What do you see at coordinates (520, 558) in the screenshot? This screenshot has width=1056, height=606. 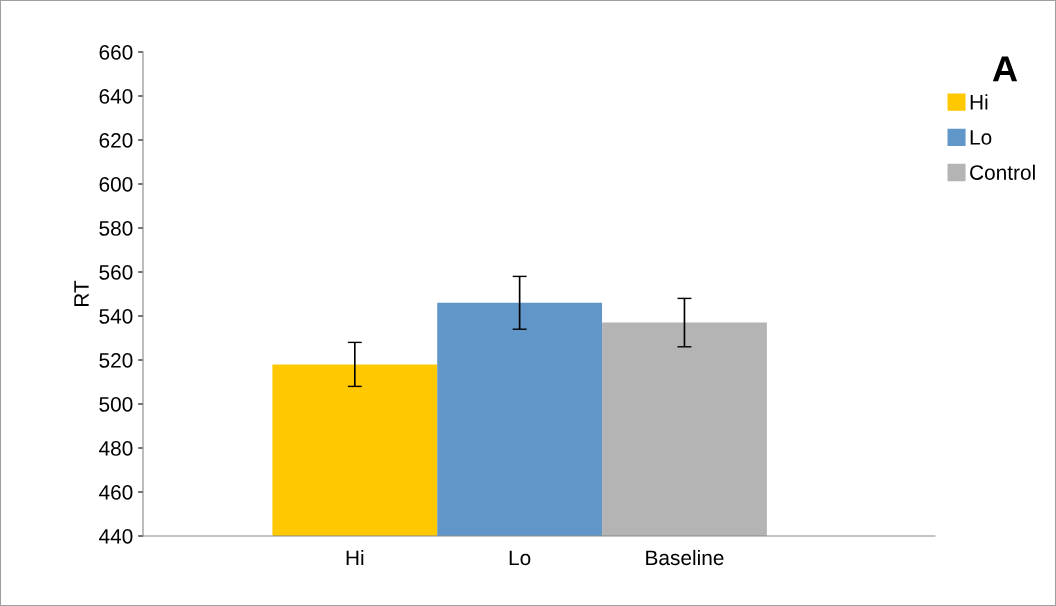 I see `x-tick-label: Lo` at bounding box center [520, 558].